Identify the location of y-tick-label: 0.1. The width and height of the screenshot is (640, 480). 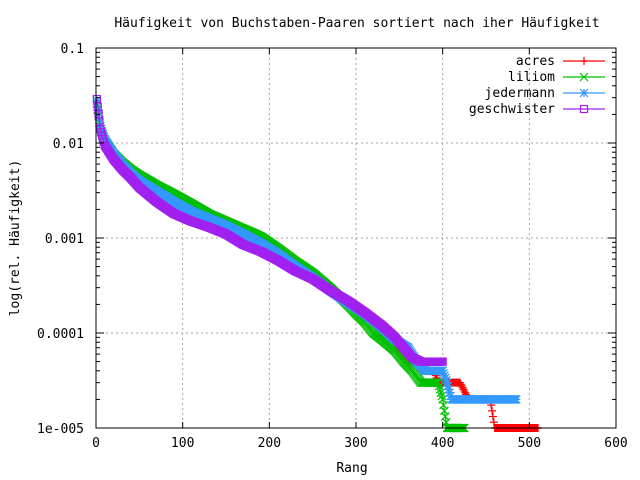
(72, 49).